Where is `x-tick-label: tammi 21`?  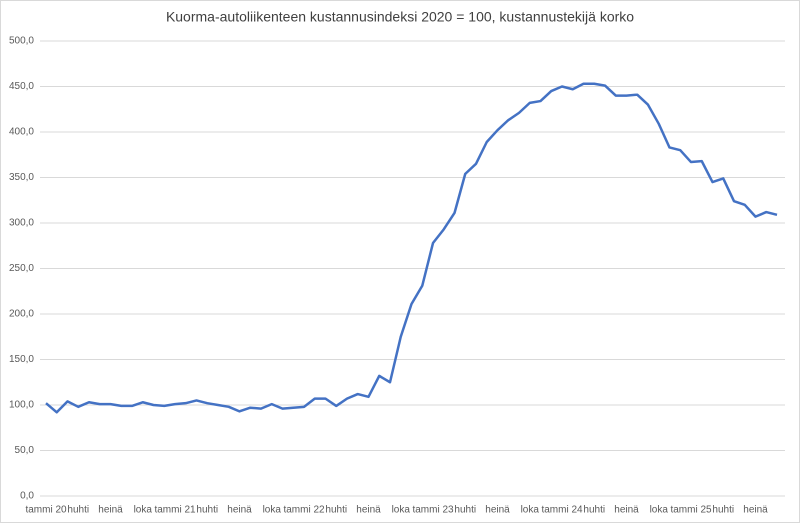
x-tick-label: tammi 21 is located at coordinates (175, 510).